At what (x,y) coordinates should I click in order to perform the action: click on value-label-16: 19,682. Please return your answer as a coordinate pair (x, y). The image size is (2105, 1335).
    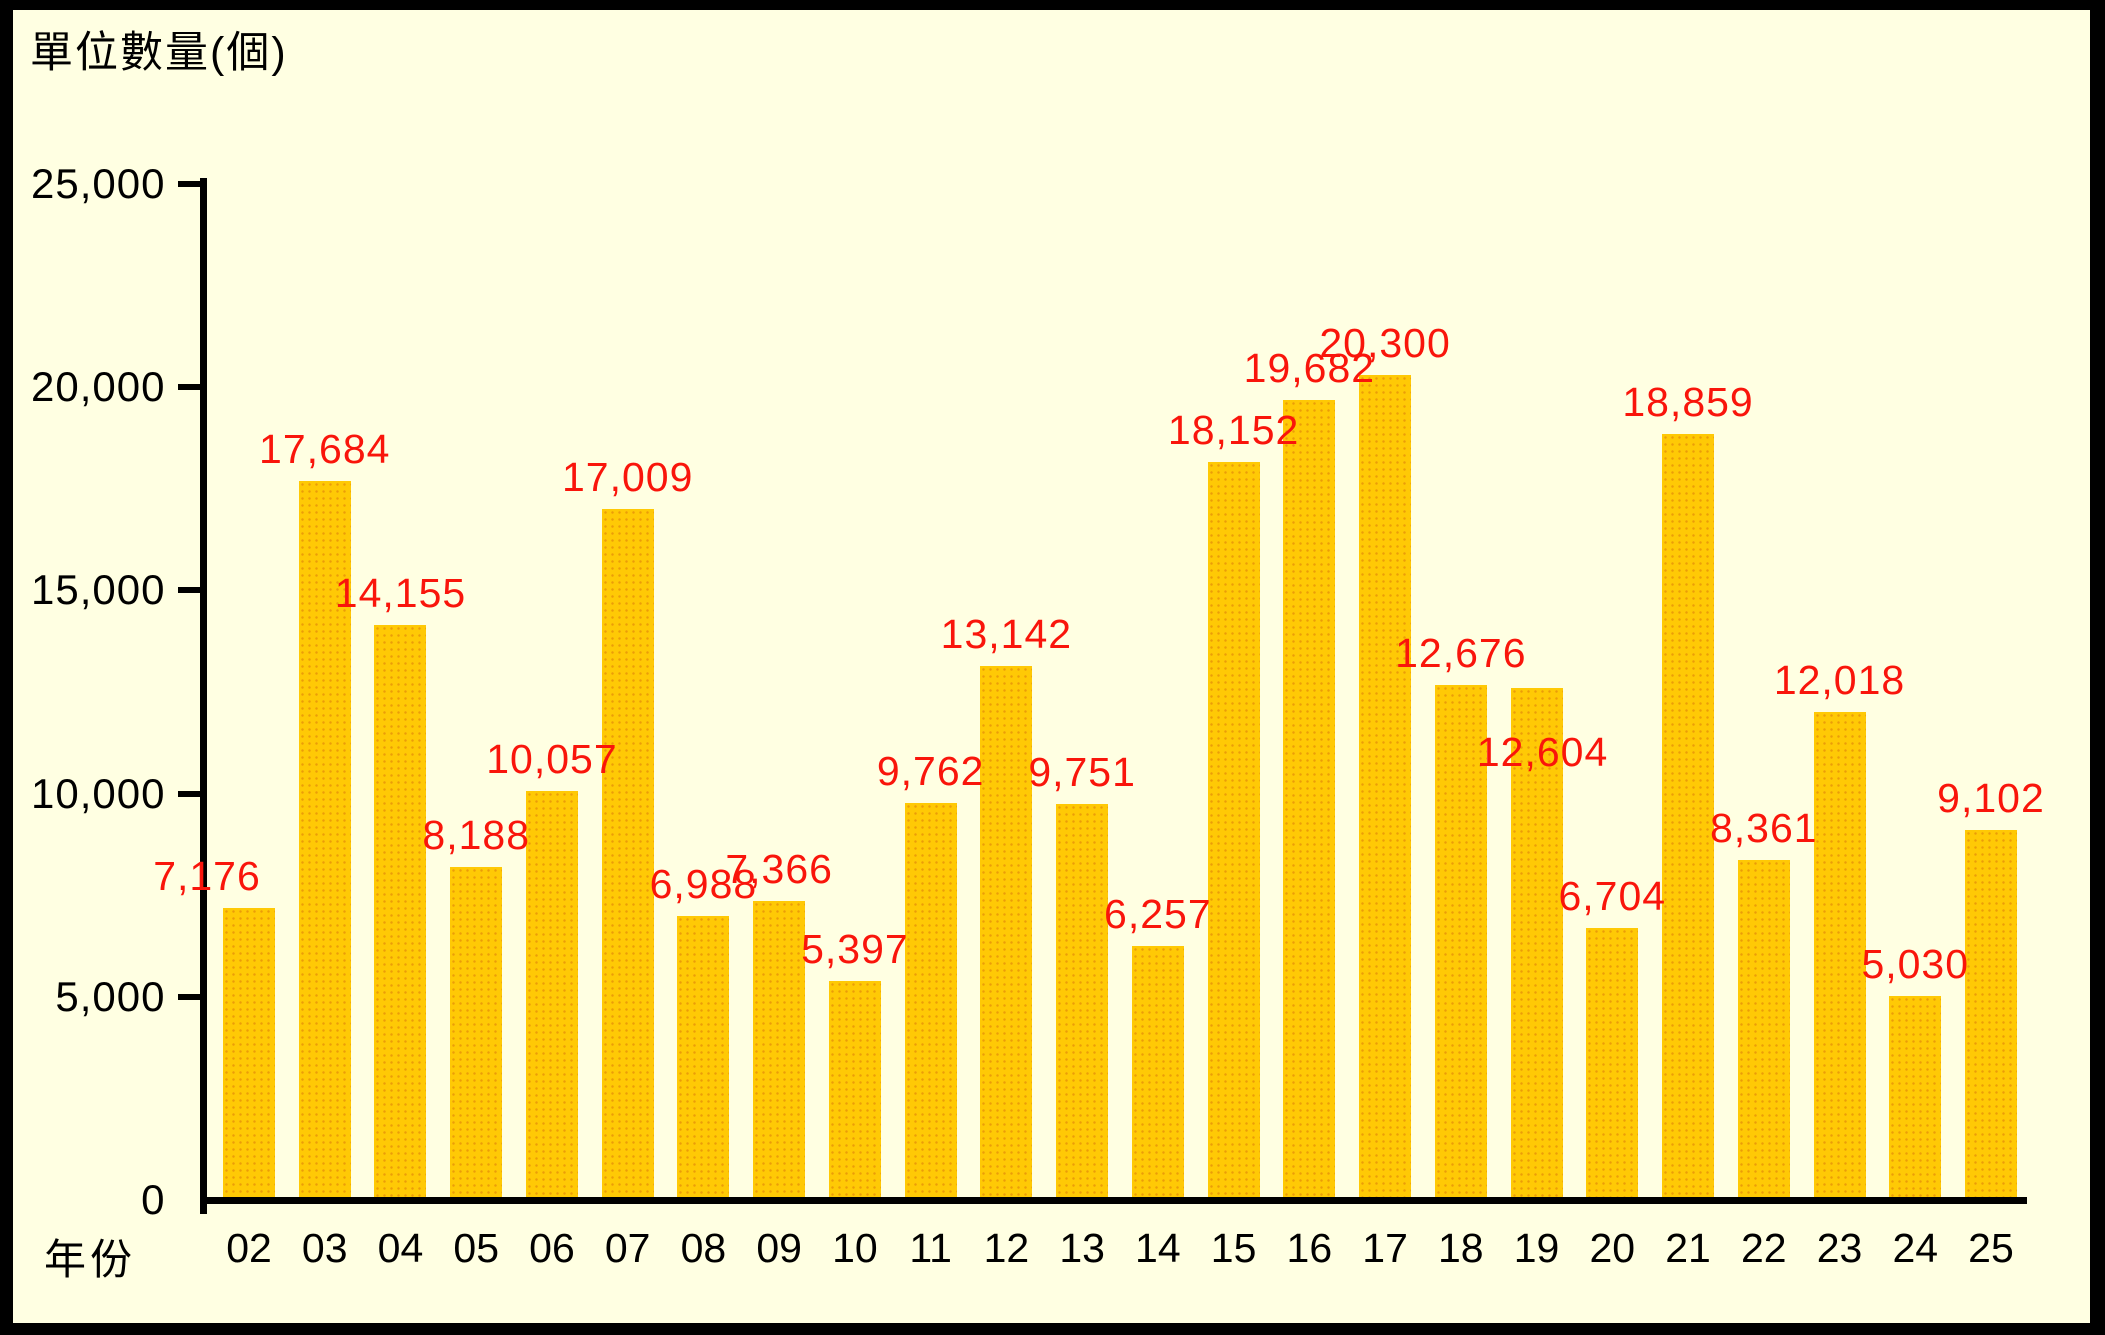
    Looking at the image, I should click on (1309, 368).